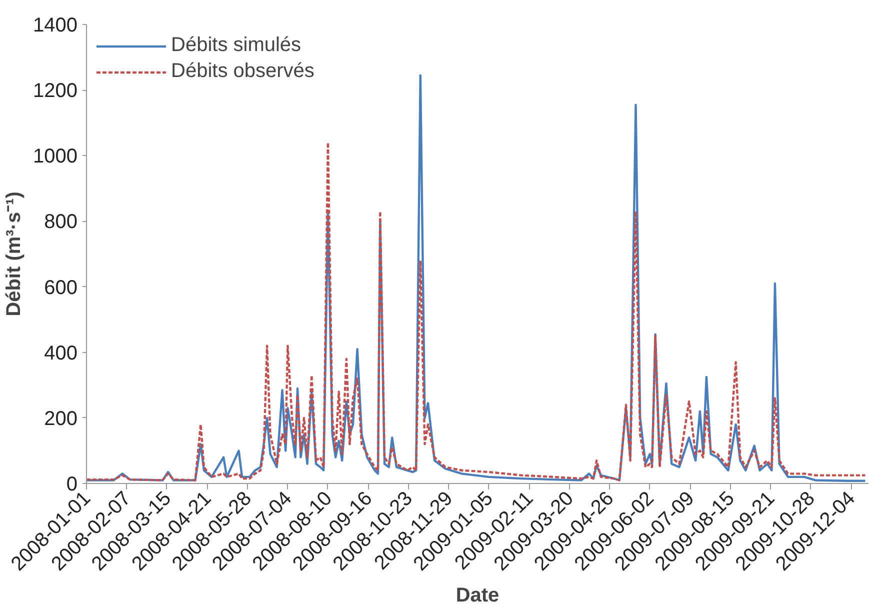 The image size is (888, 609). What do you see at coordinates (72, 485) in the screenshot?
I see `y-tick-label: 0` at bounding box center [72, 485].